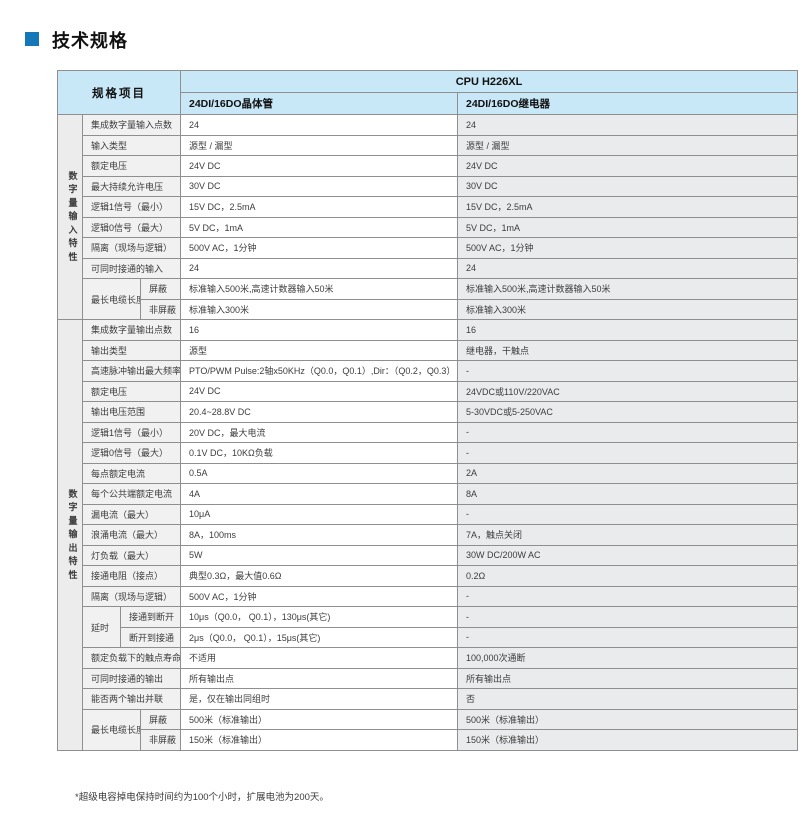 This screenshot has height=822, width=800. Describe the element at coordinates (319, 555) in the screenshot. I see `spec-value-transistor: 5W` at that location.